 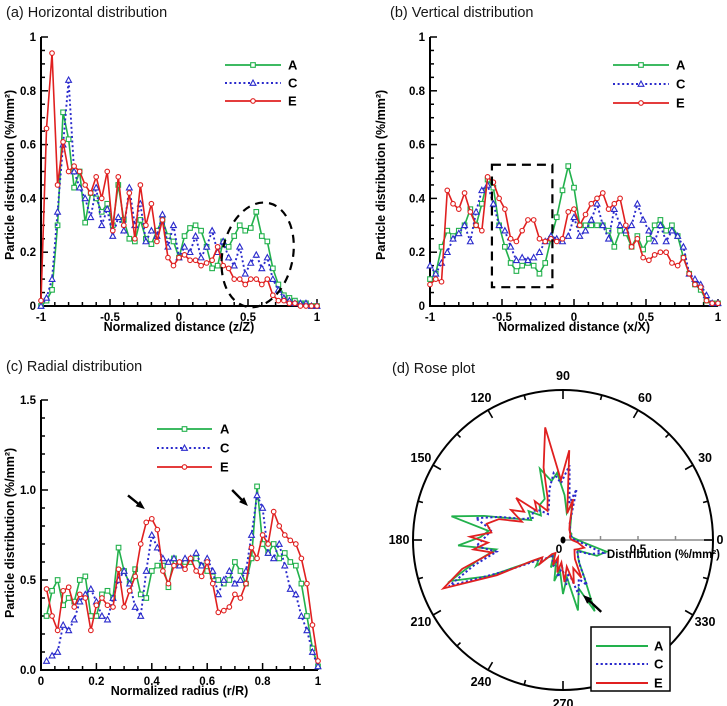 I want to click on svg-text: 150, so click(x=421, y=458).